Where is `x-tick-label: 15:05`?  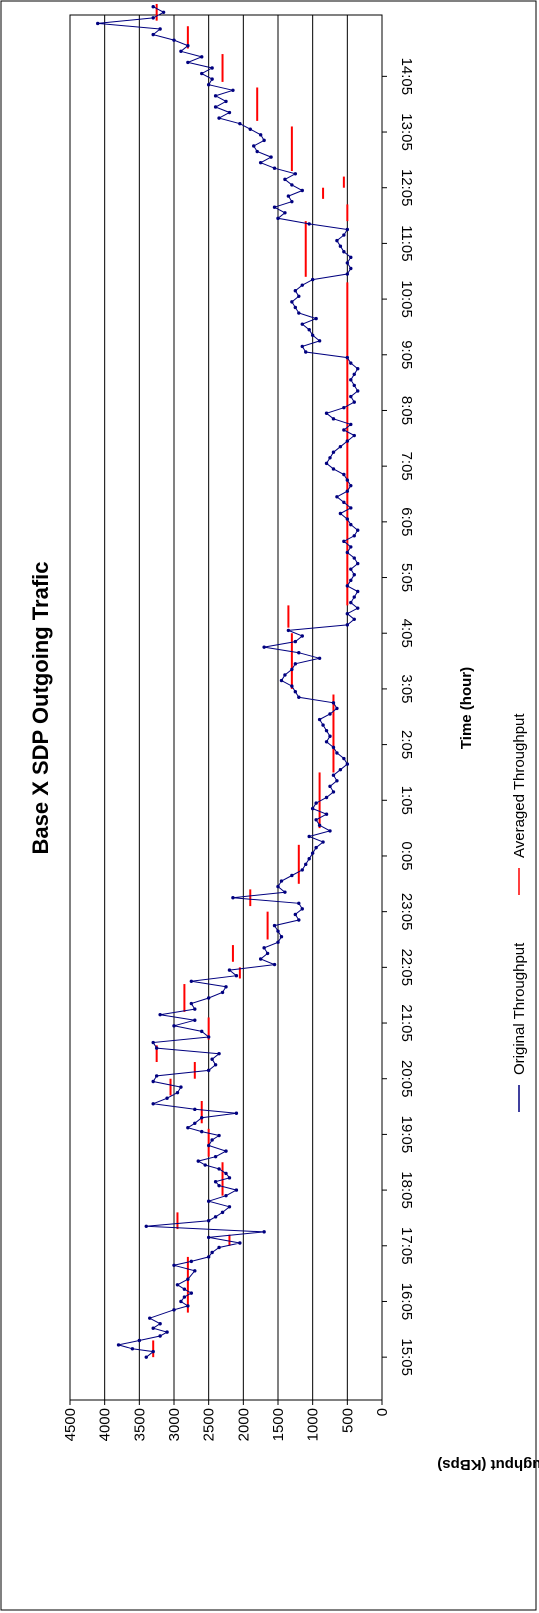
x-tick-label: 15:05 is located at coordinates (406, 1357).